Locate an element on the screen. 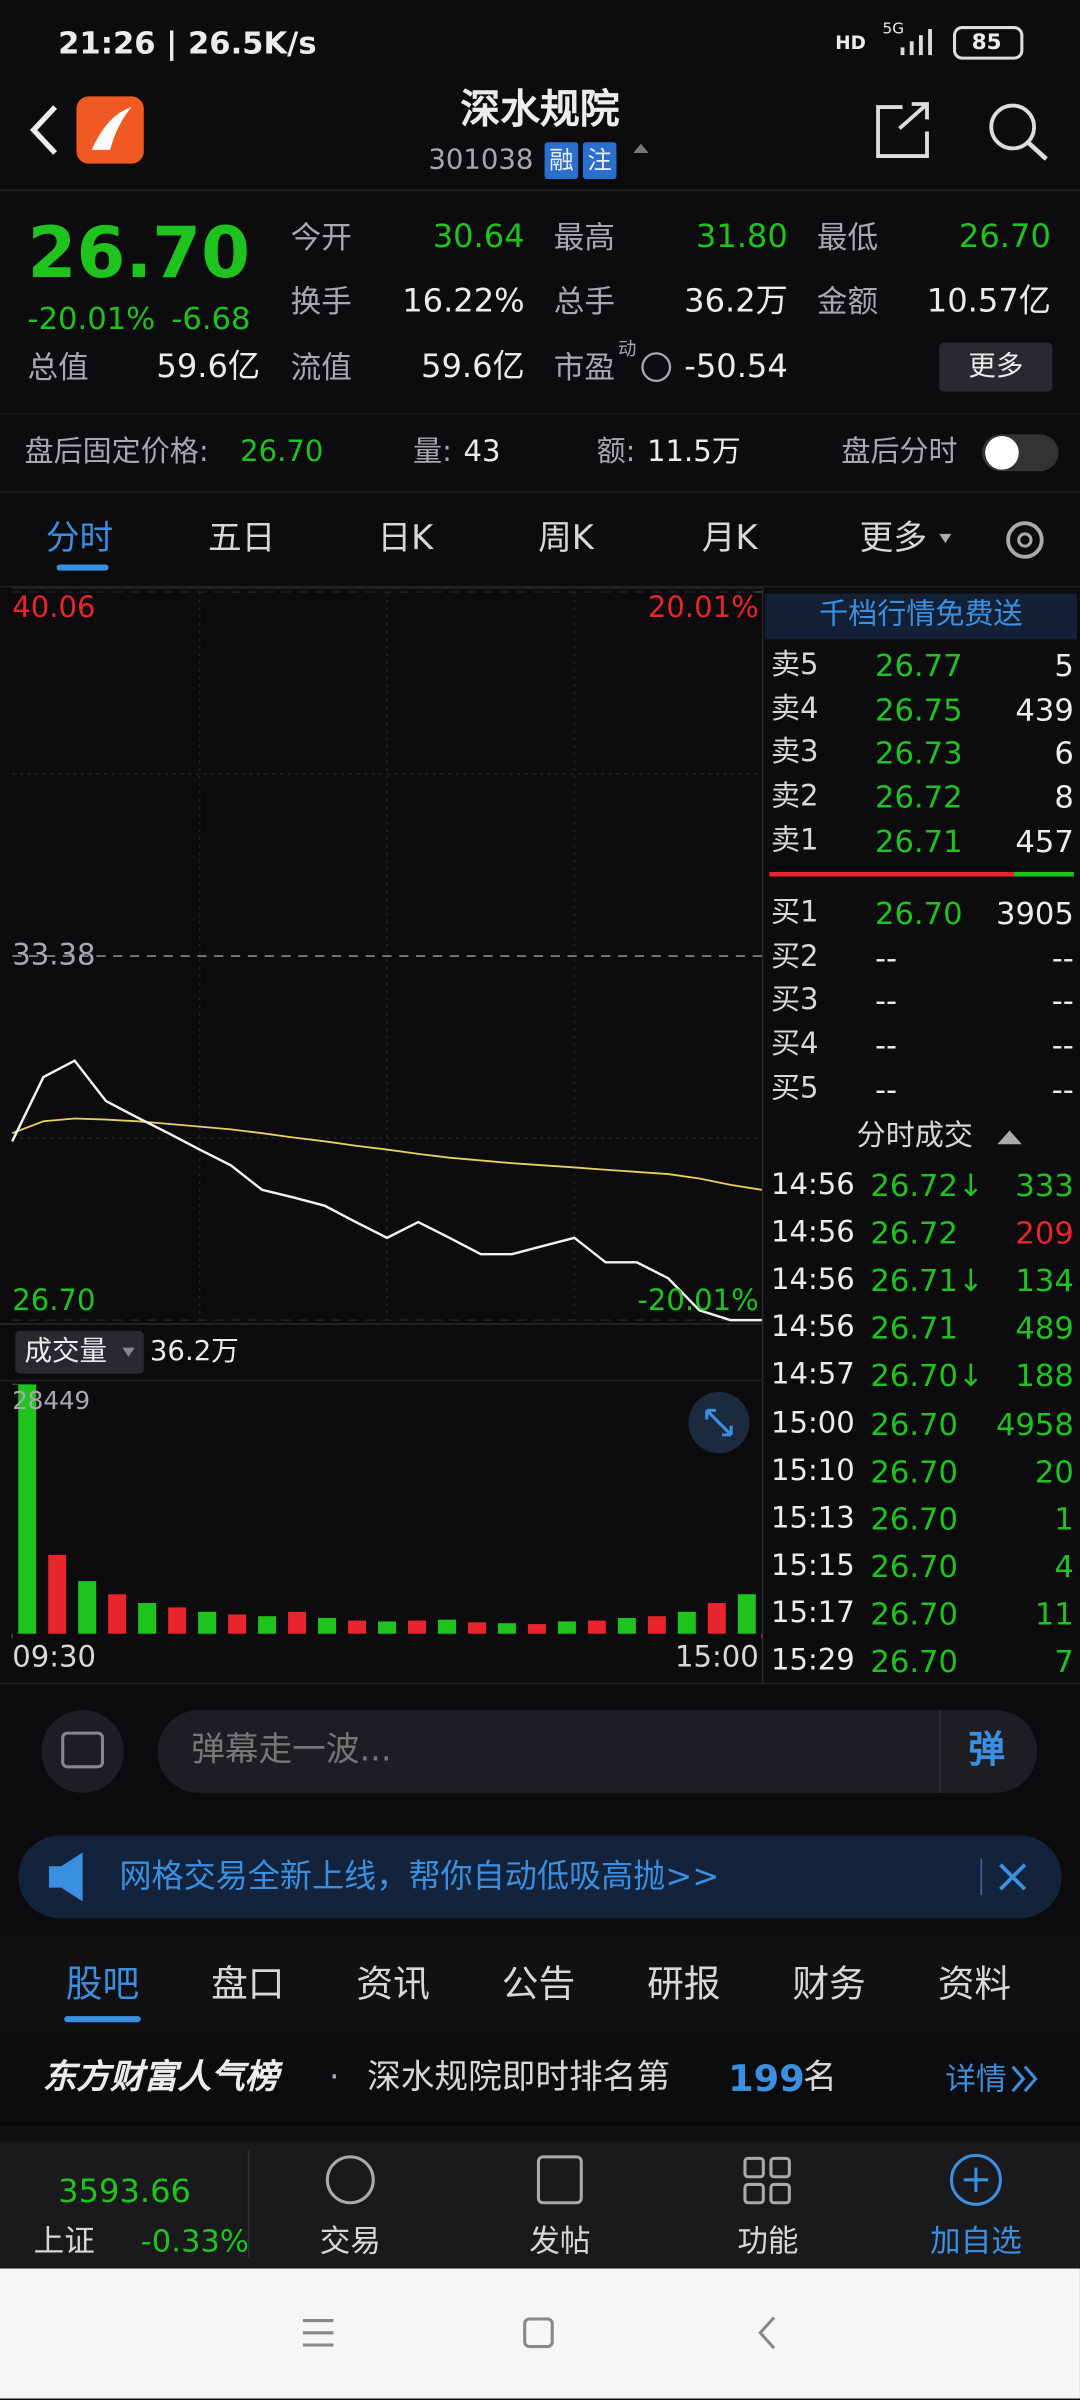 The height and width of the screenshot is (2400, 1080). promo-bg is located at coordinates (540, 1877).